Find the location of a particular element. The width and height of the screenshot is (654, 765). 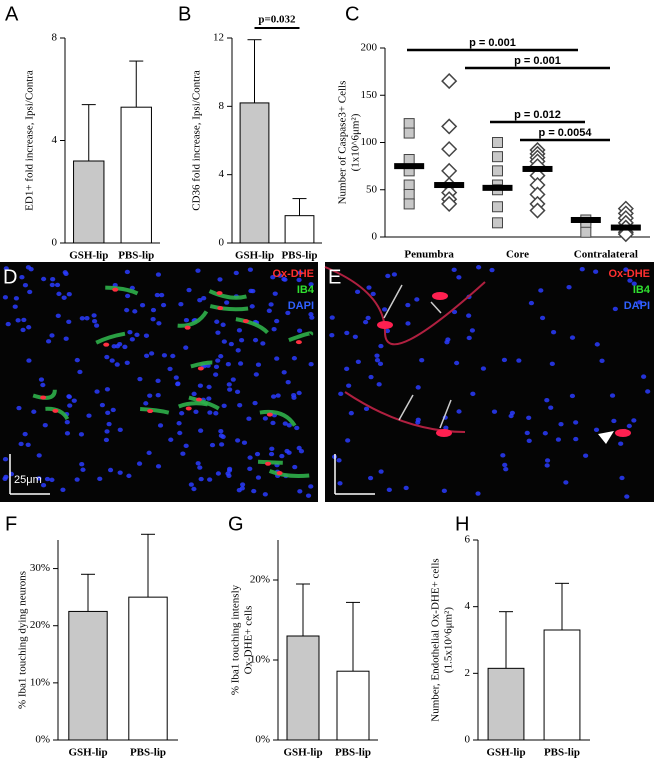

arrow is located at coordinates (445, 414).